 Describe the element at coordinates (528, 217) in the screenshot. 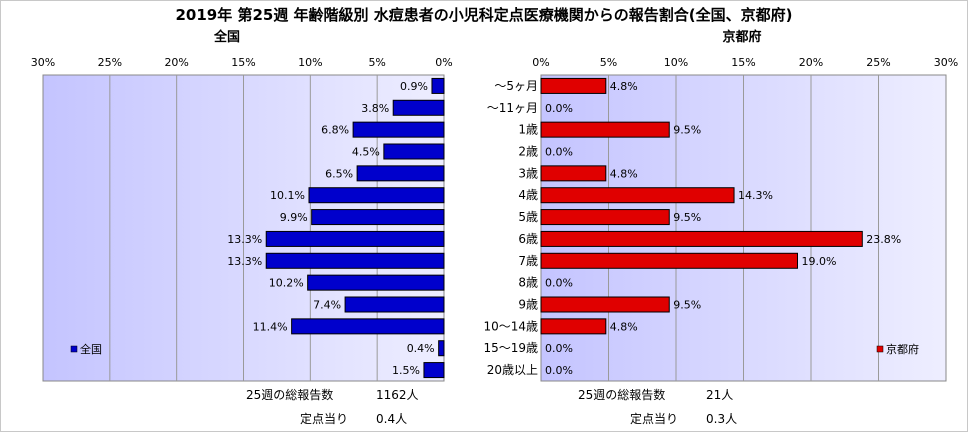

I see `category-label: 5歳` at that location.